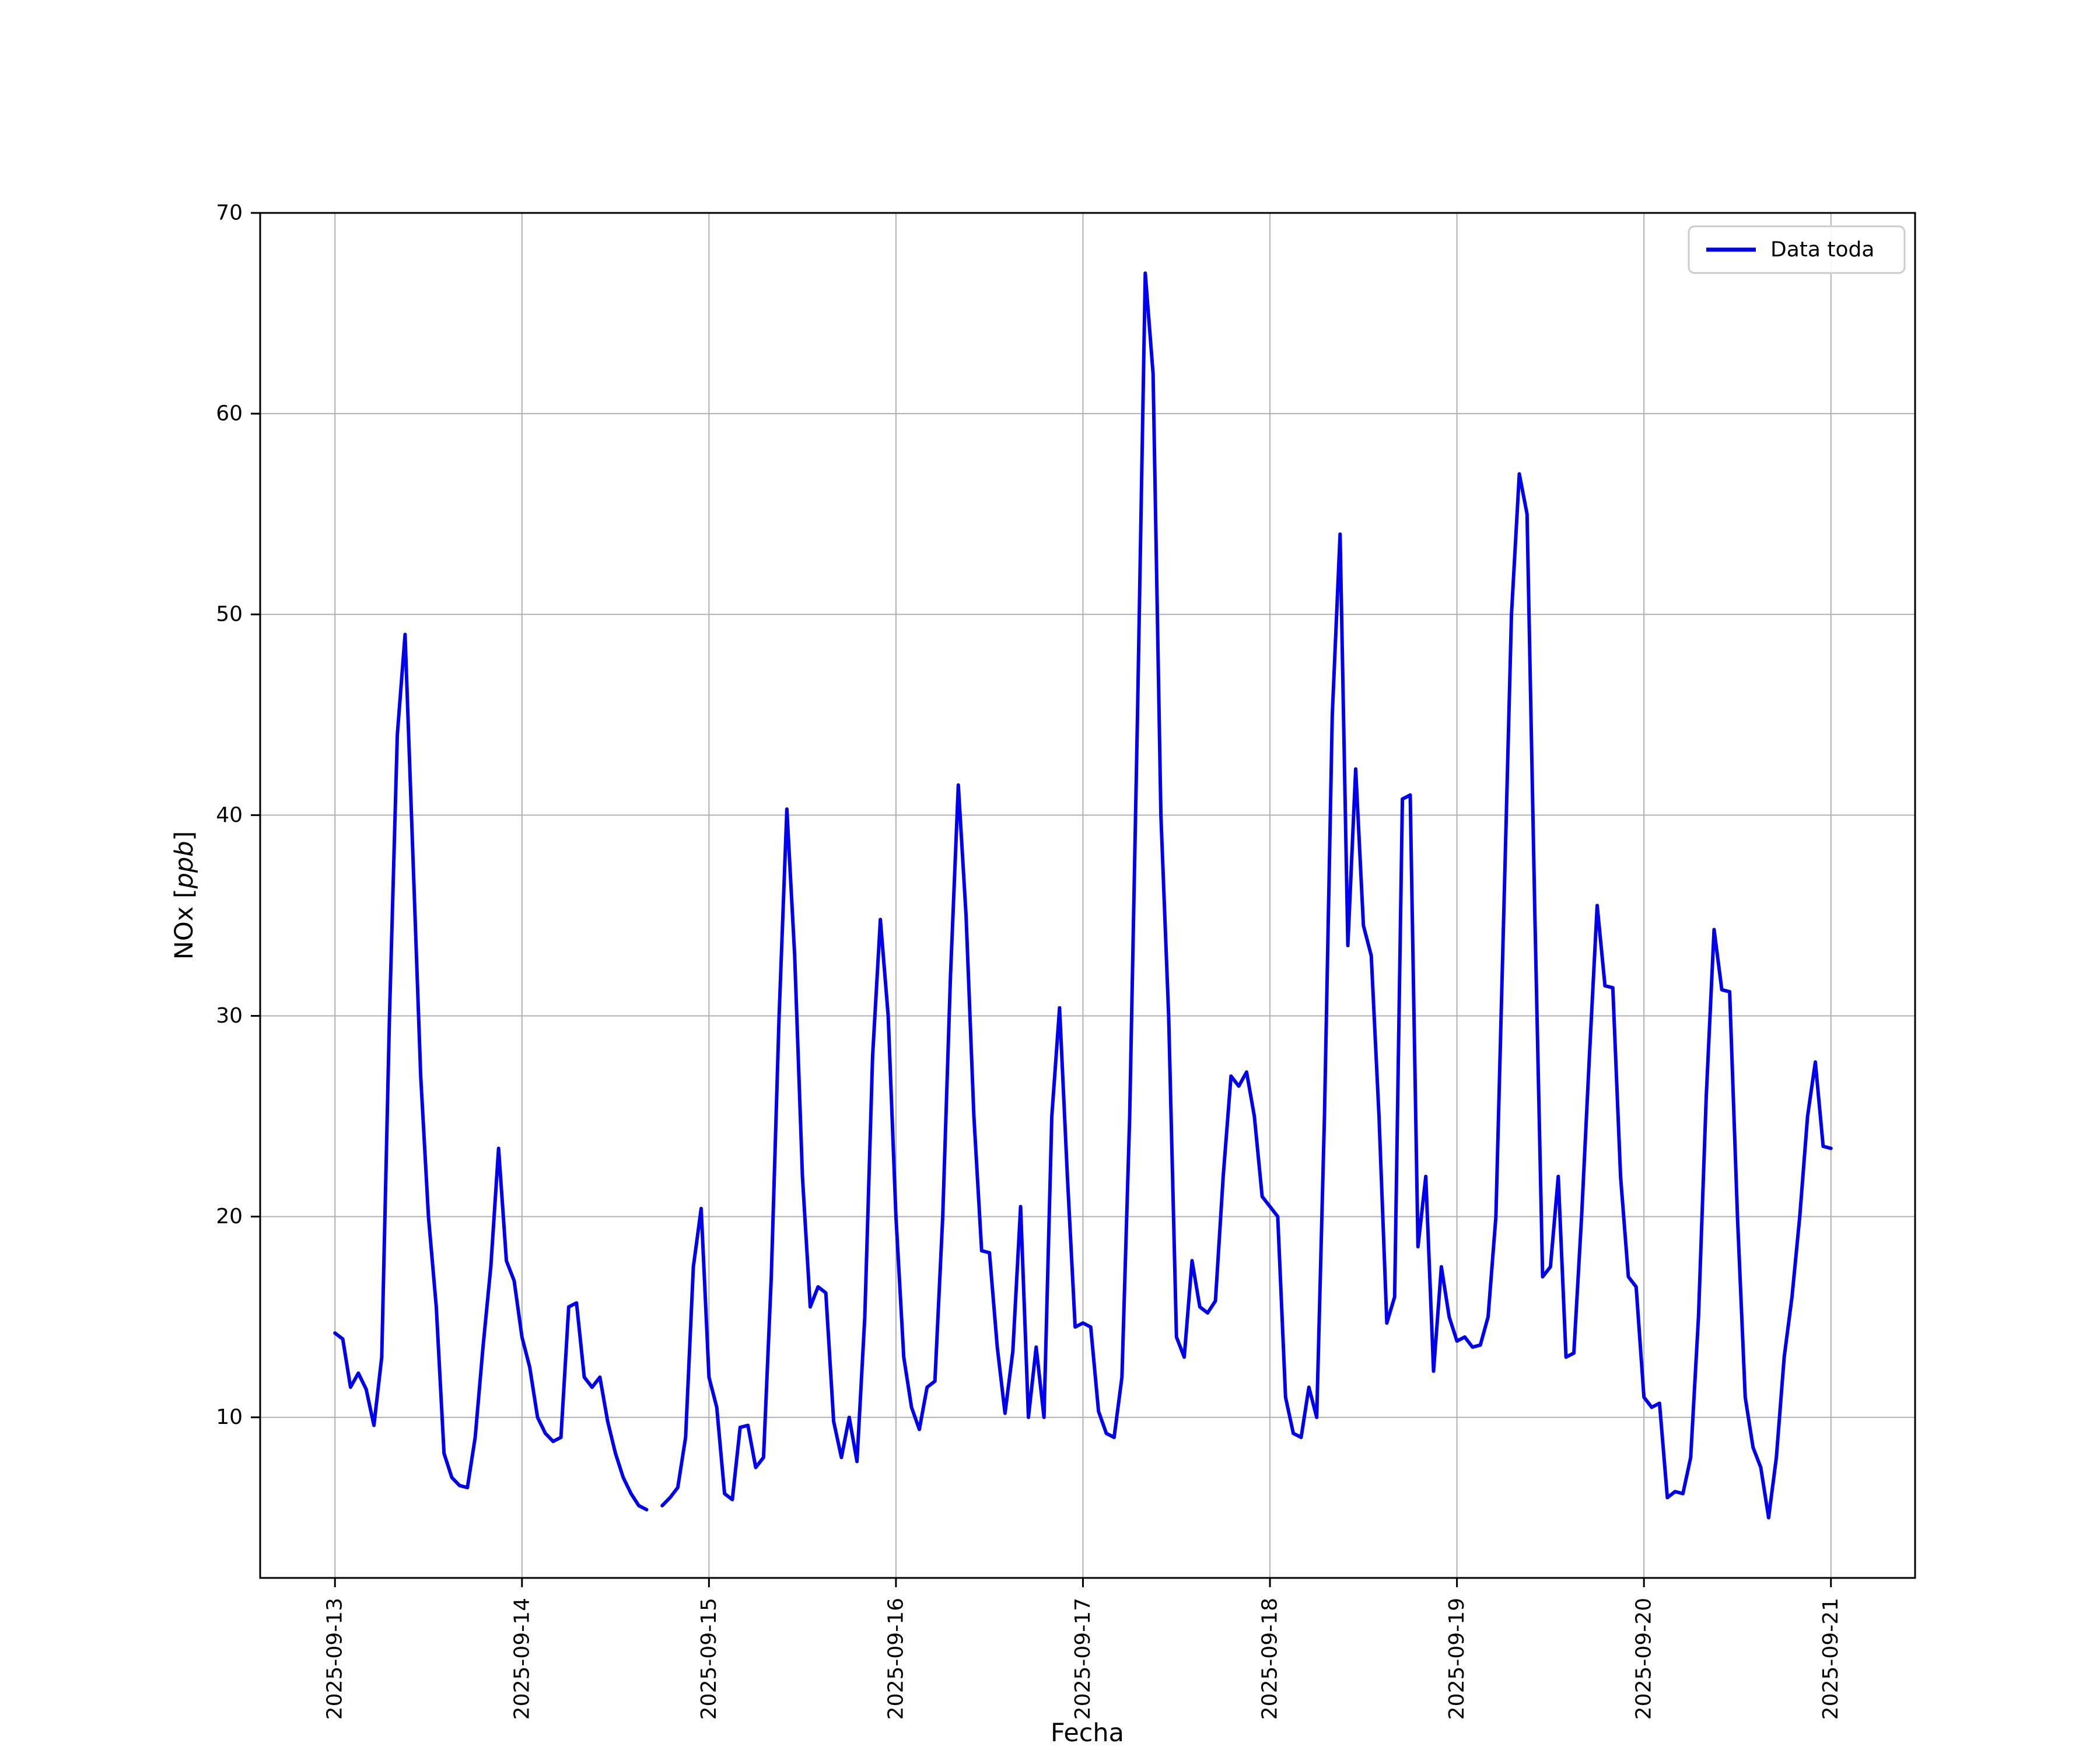 Image resolution: width=2100 pixels, height=1750 pixels. I want to click on y-tick-label: 10, so click(229, 1417).